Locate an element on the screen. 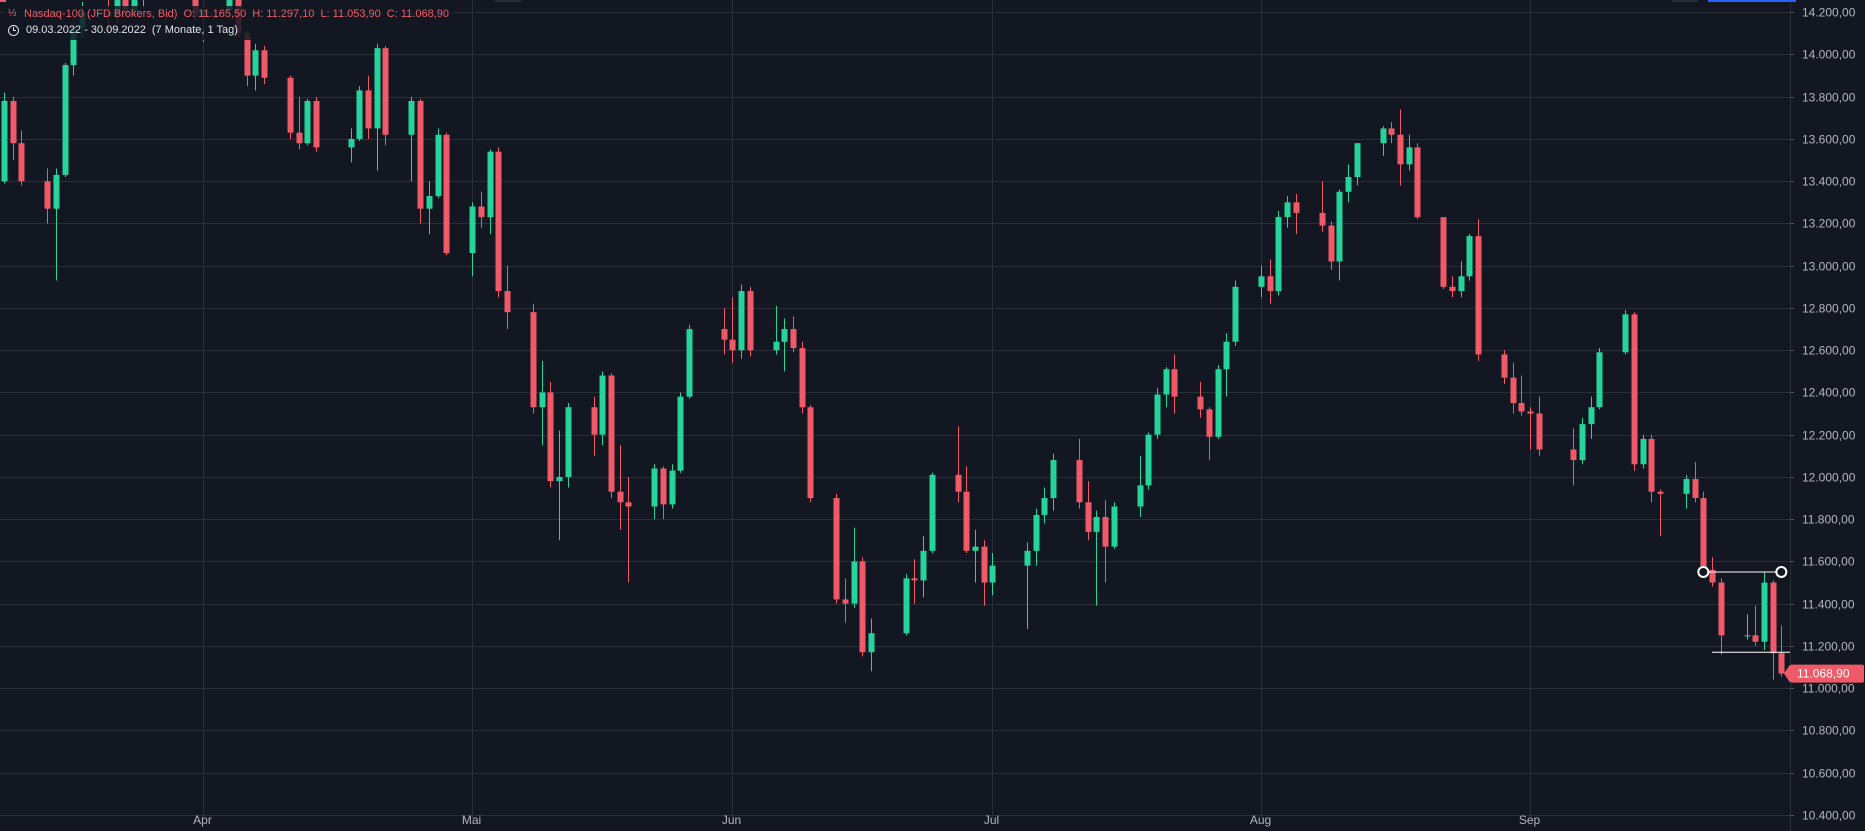 This screenshot has height=831, width=1865. price-axis-bg is located at coordinates (1827, 415).